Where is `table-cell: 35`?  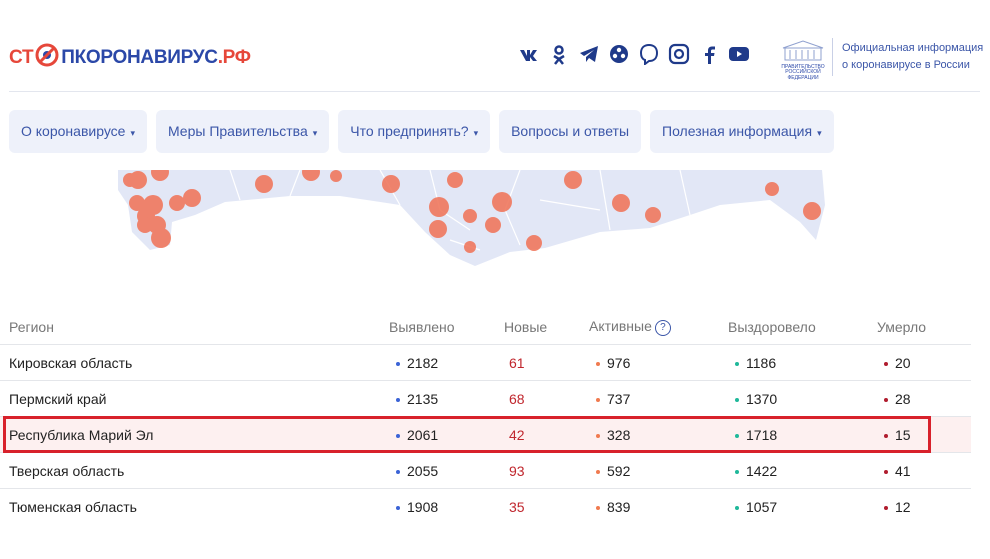
table-cell: 35 is located at coordinates (546, 506).